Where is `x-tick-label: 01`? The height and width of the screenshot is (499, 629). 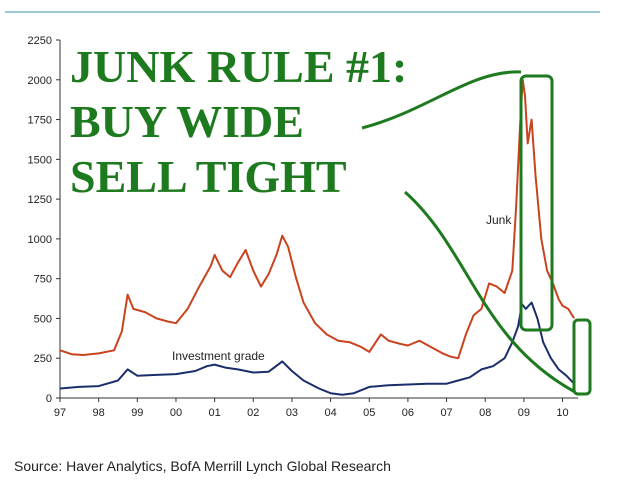 x-tick-label: 01 is located at coordinates (215, 413).